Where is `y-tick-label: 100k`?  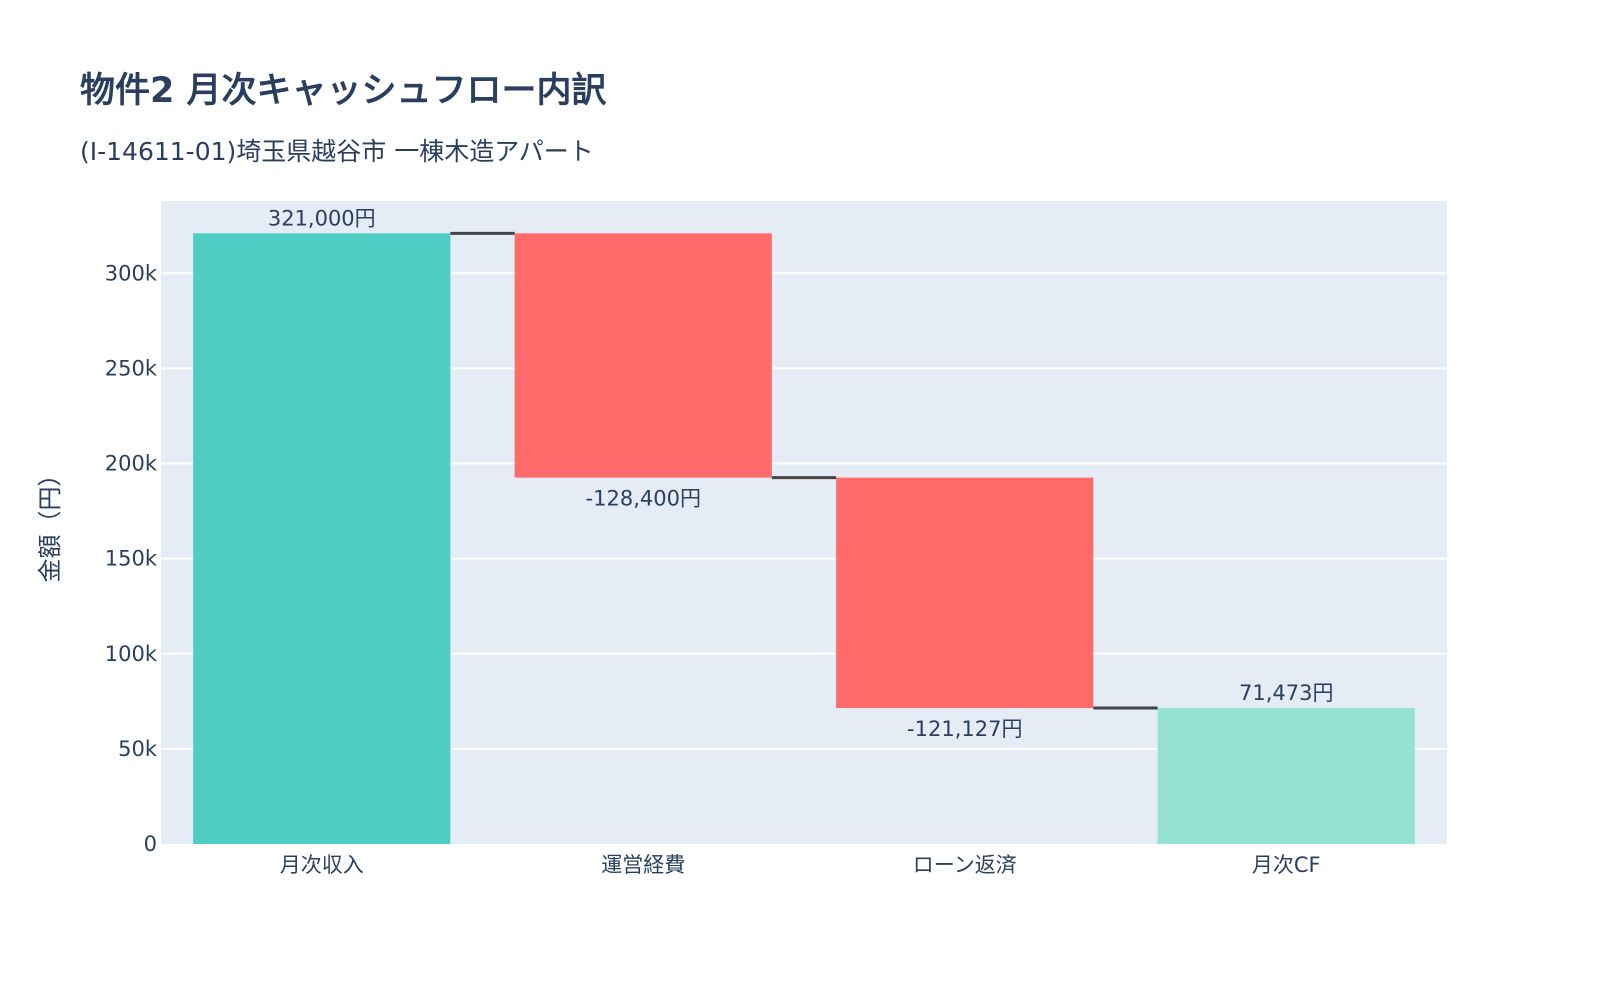 y-tick-label: 100k is located at coordinates (131, 654).